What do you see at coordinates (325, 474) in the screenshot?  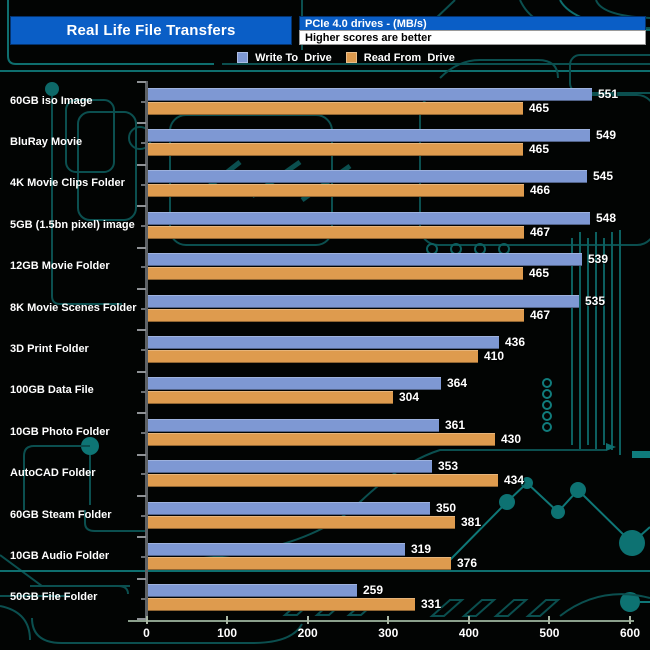 I see `bar-row: AutoCAD Folder 353 434` at bounding box center [325, 474].